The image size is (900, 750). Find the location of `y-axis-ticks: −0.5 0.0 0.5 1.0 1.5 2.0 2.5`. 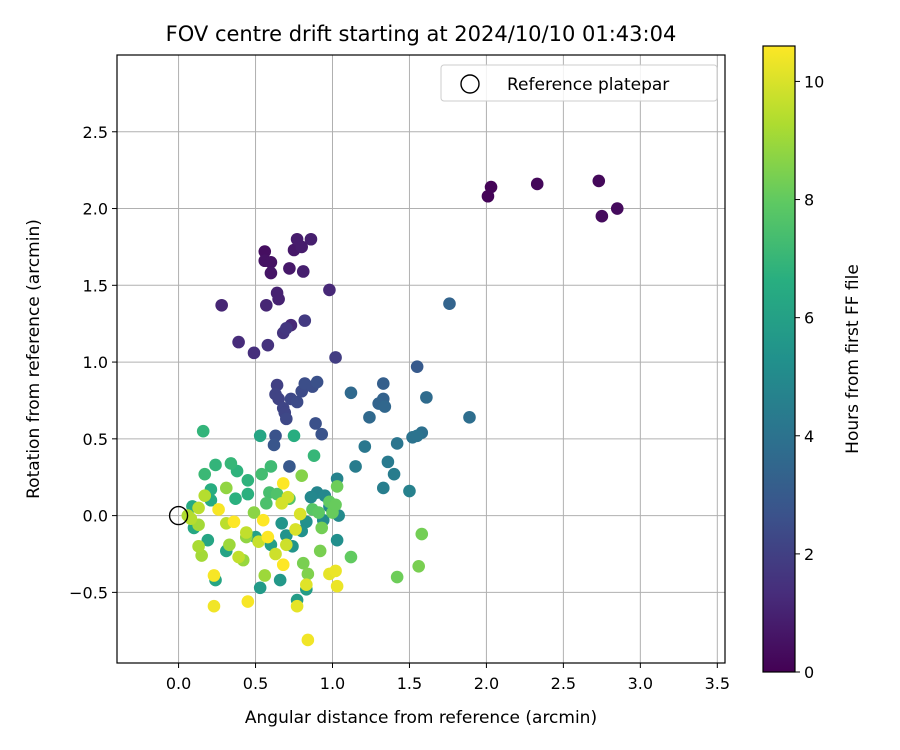

y-axis-ticks: −0.5 0.0 0.5 1.0 1.5 2.0 2.5 is located at coordinates (93, 362).